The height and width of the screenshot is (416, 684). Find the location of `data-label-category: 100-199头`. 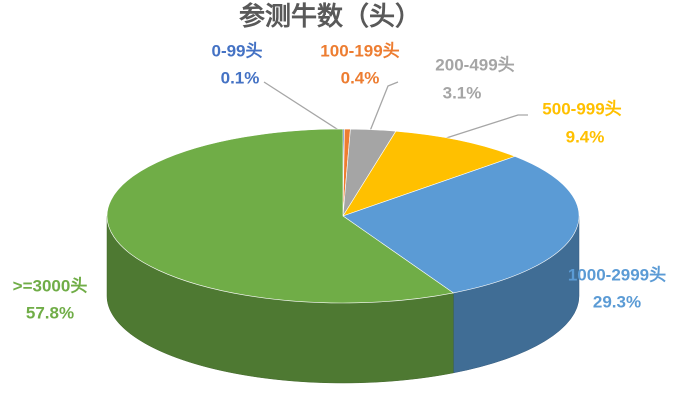

data-label-category: 100-199头 is located at coordinates (359, 50).